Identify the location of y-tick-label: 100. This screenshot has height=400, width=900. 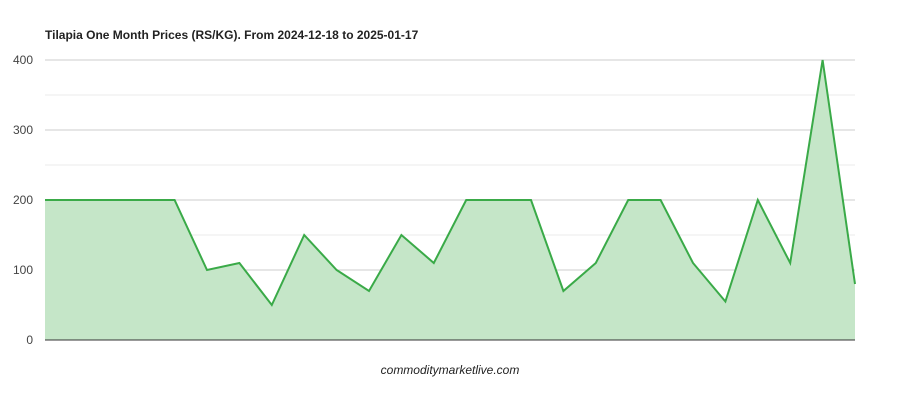
(23, 270).